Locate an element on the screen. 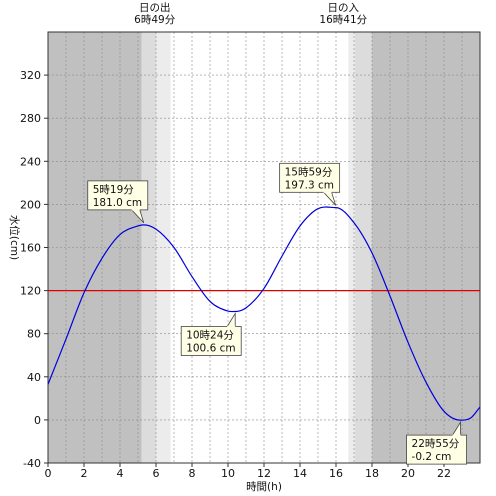 The image size is (496, 496). y-tick-label: 320 is located at coordinates (30, 75).